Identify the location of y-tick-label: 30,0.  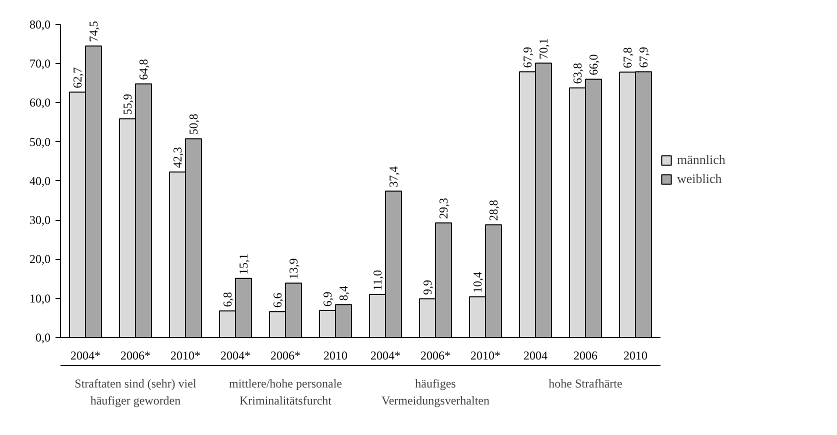
(40, 220).